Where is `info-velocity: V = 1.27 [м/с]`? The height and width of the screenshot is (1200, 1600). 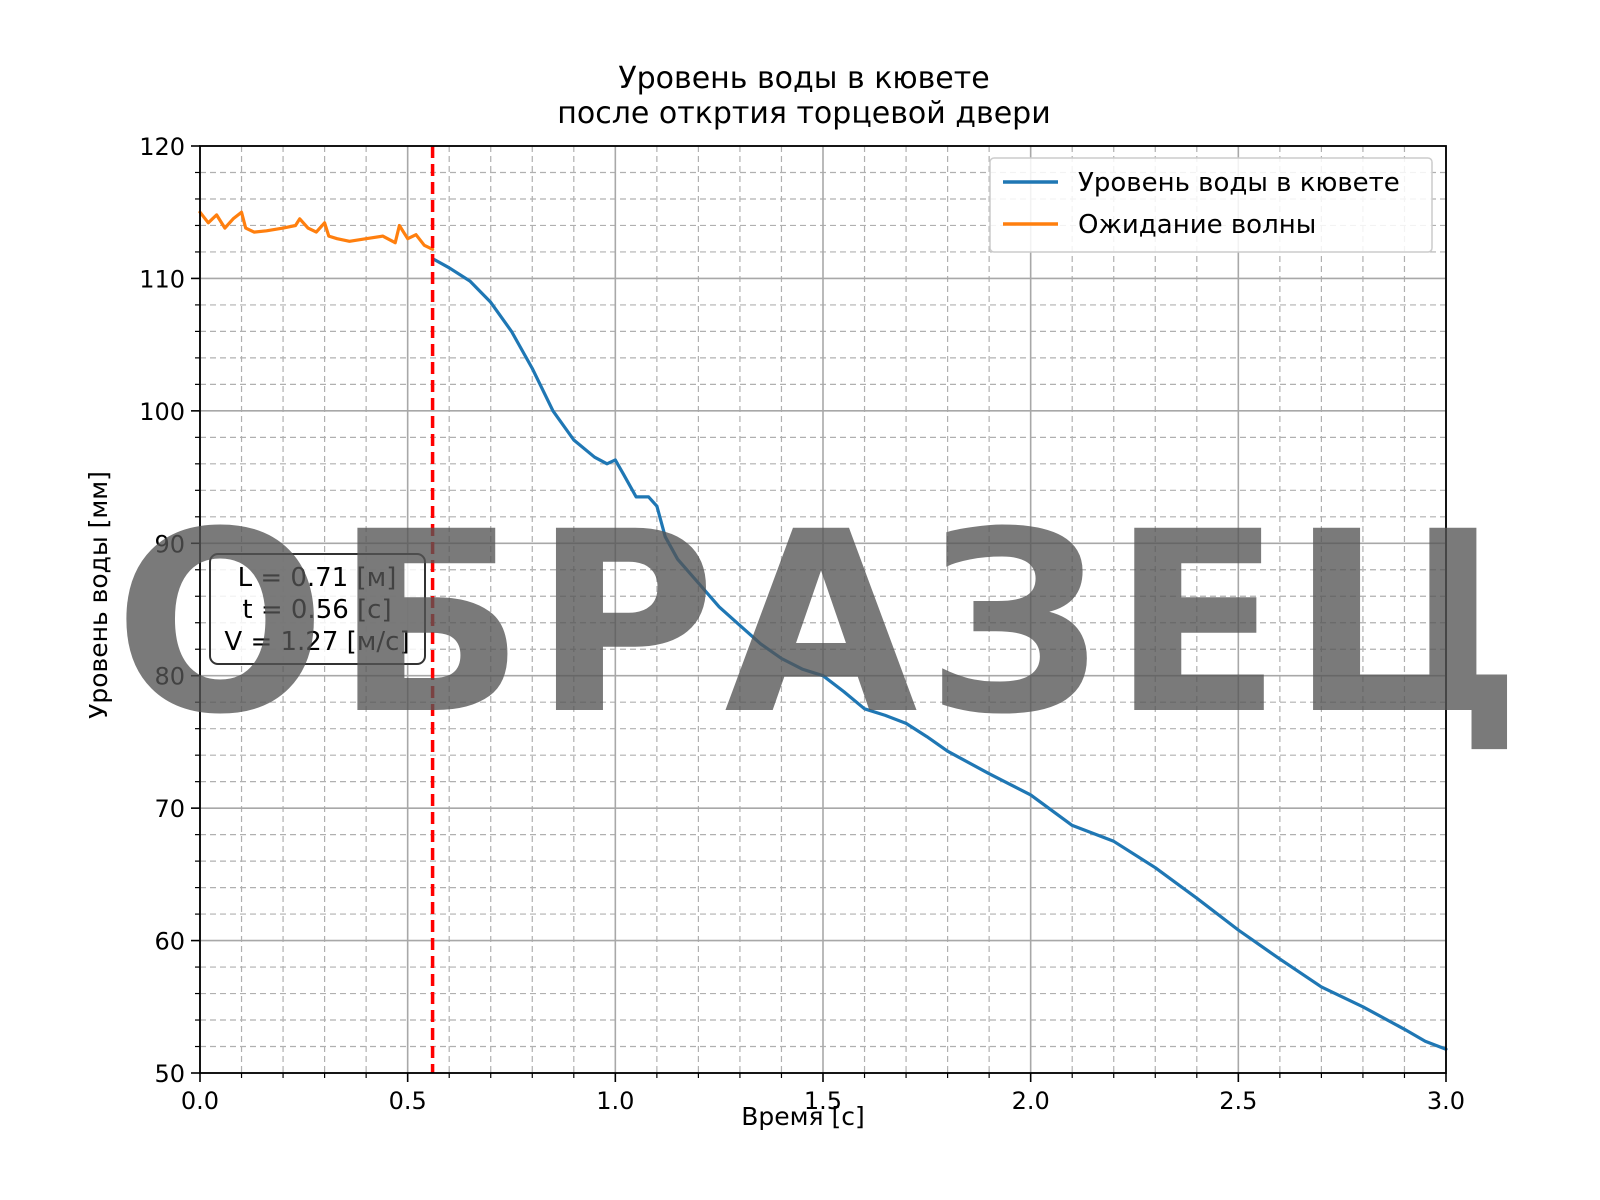 info-velocity: V = 1.27 [м/с] is located at coordinates (316, 642).